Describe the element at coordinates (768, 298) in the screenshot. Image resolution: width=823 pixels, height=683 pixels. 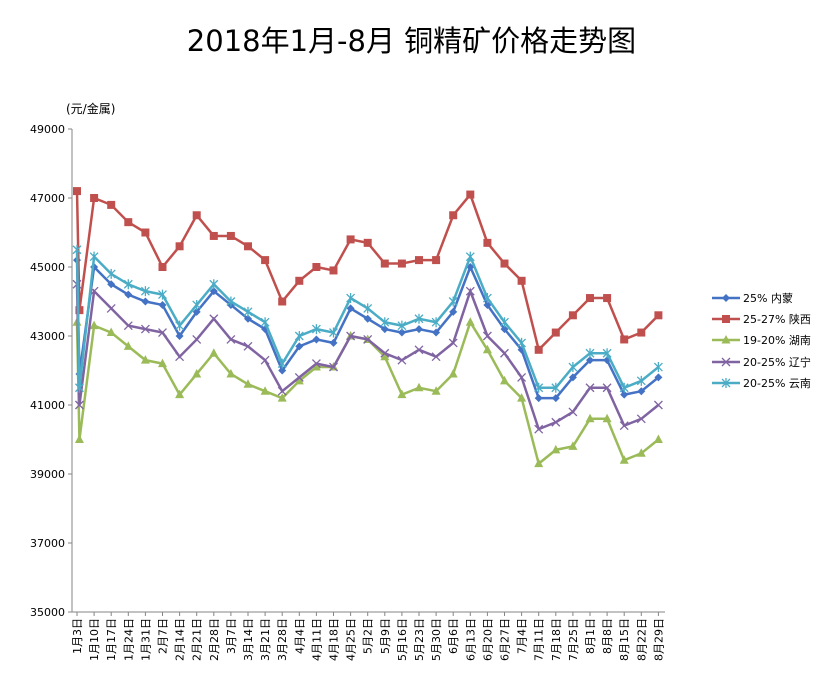
I see `legend-label: 25% 内蒙` at that location.